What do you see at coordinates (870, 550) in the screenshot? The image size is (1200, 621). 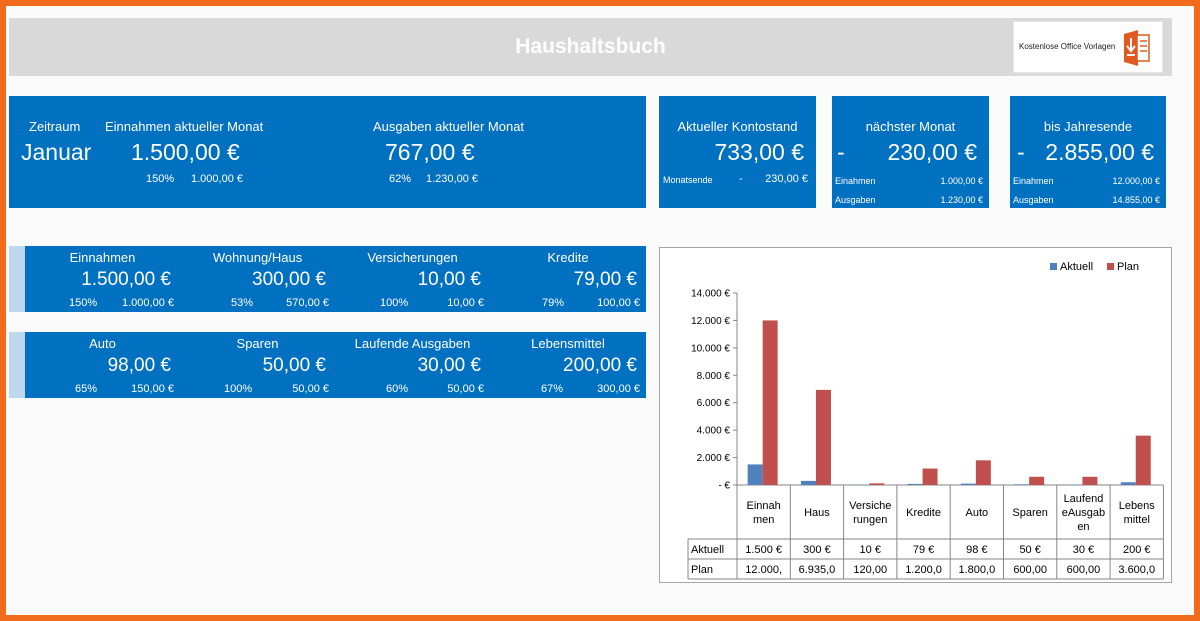 I see `table-value: 10 €` at bounding box center [870, 550].